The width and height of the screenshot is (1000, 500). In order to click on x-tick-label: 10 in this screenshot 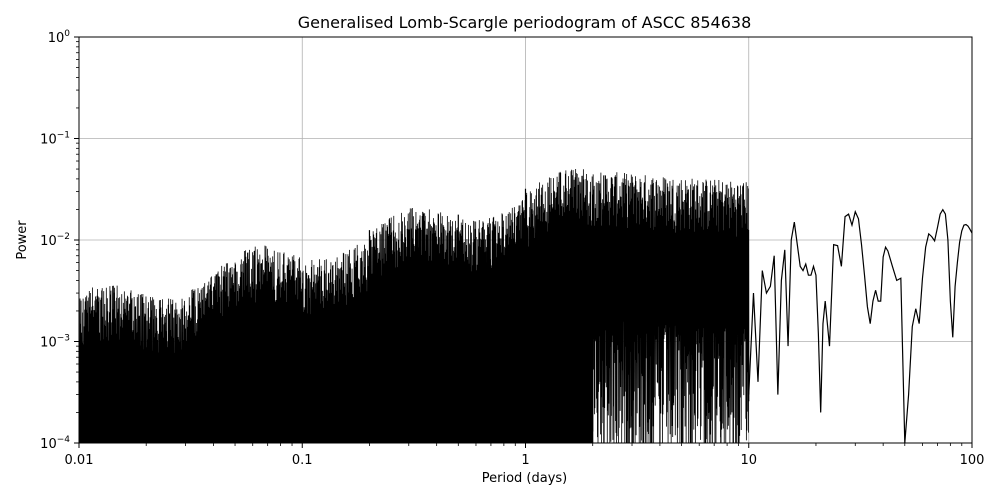, I will do `click(748, 460)`.